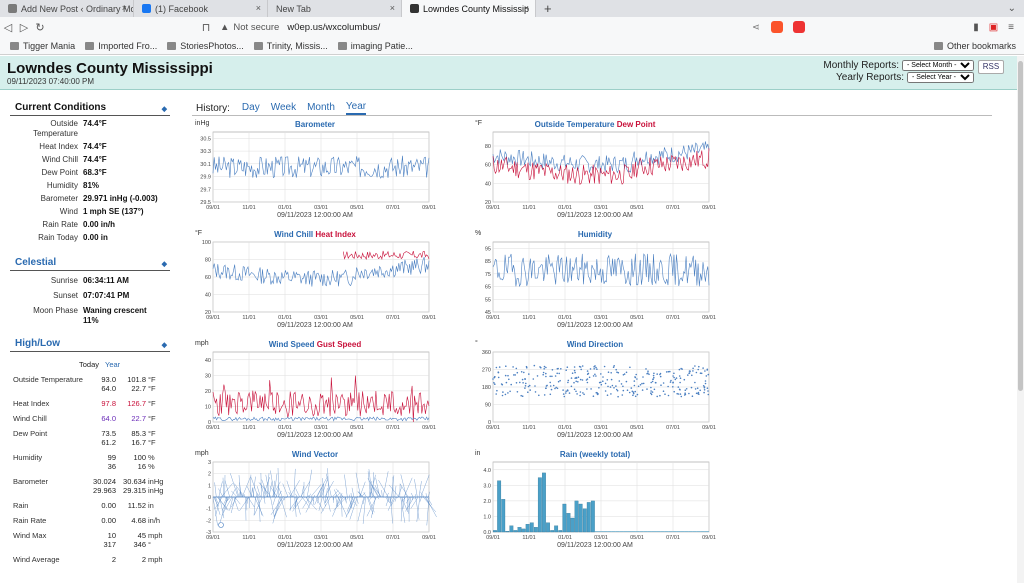 The image size is (1024, 583). Describe the element at coordinates (90, 345) in the screenshot. I see `highlow-header: High/Low ◆` at that location.